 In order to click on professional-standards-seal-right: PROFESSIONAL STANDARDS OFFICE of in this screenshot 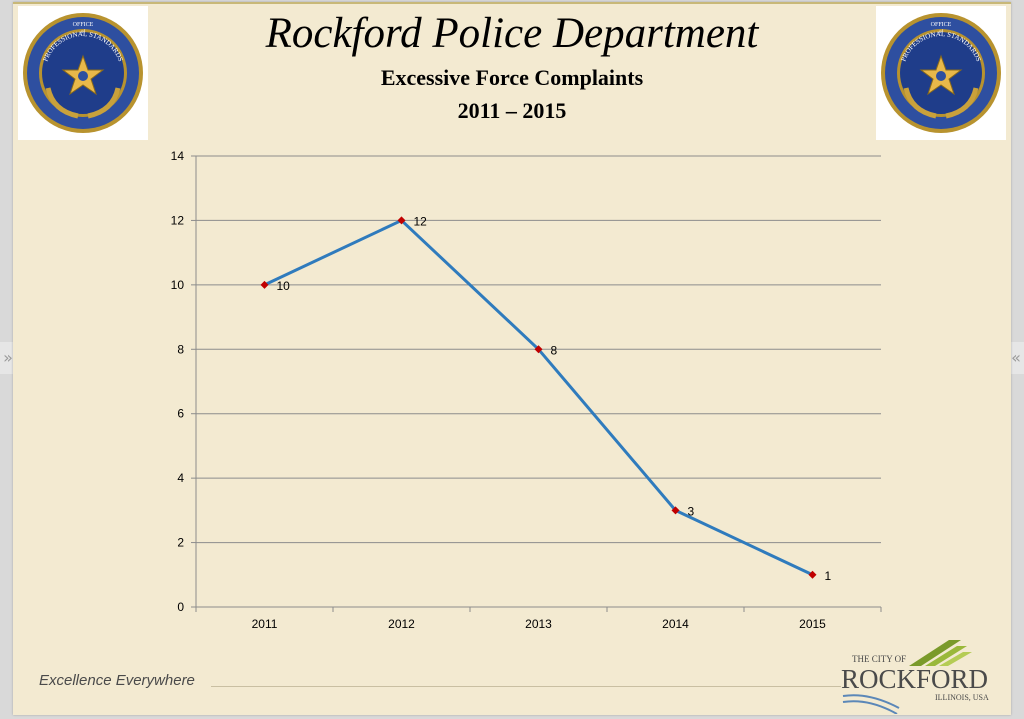, I will do `click(941, 73)`.